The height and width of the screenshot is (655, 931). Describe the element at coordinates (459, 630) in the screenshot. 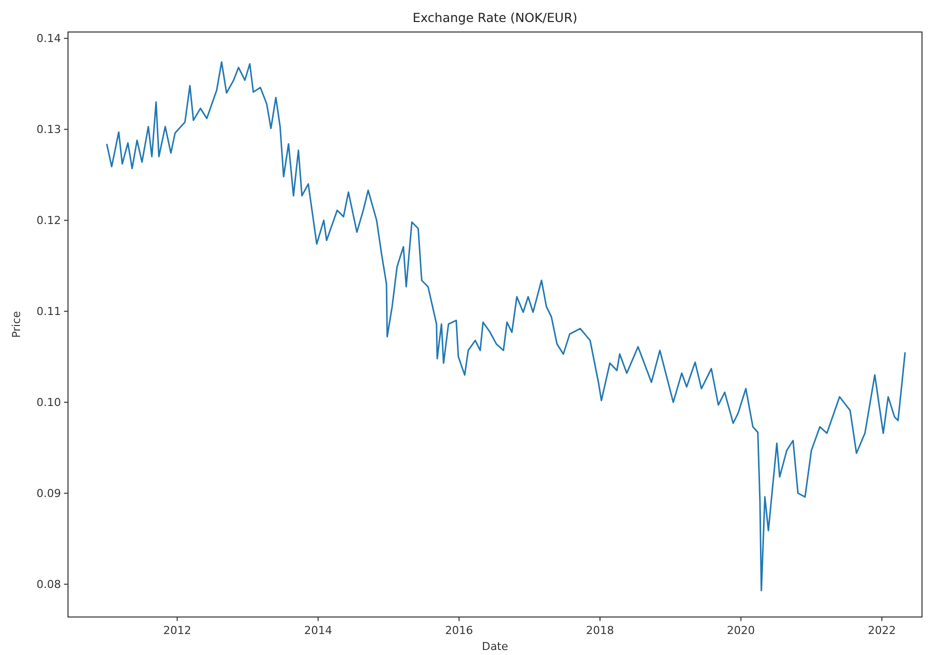

I see `x-tick-label: 2016` at that location.